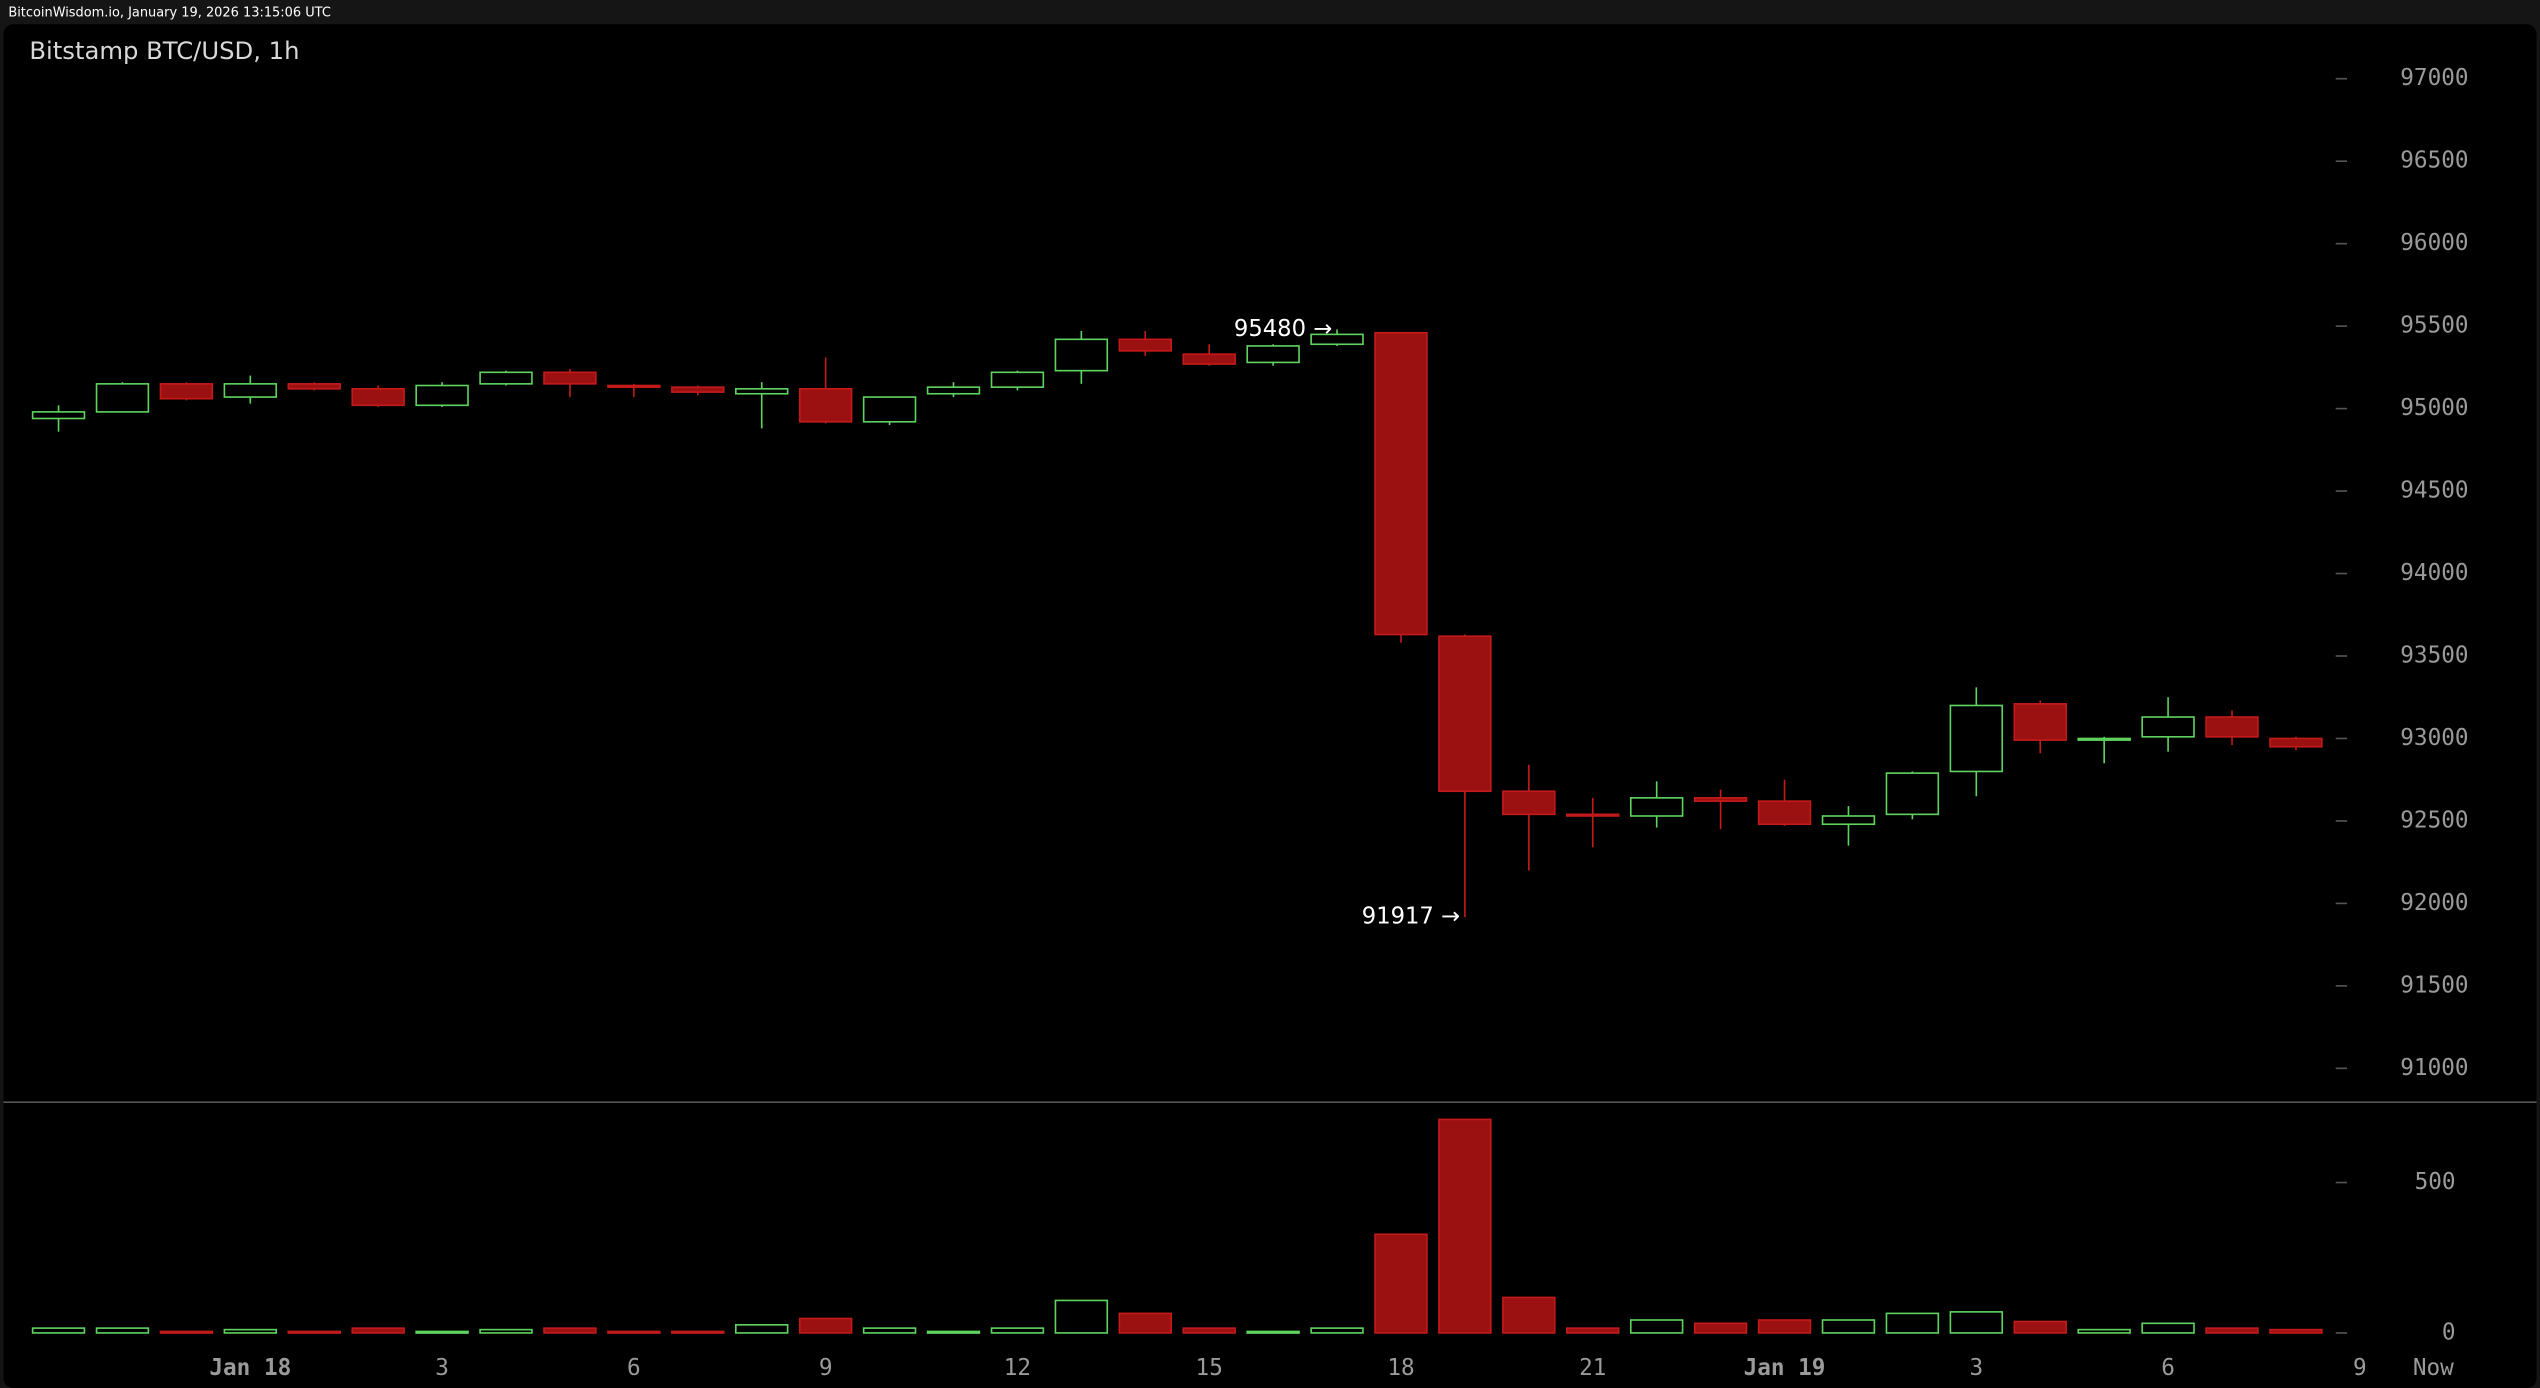 The width and height of the screenshot is (2540, 1388). Describe the element at coordinates (2434, 573) in the screenshot. I see `y-tick-label: 94000` at that location.